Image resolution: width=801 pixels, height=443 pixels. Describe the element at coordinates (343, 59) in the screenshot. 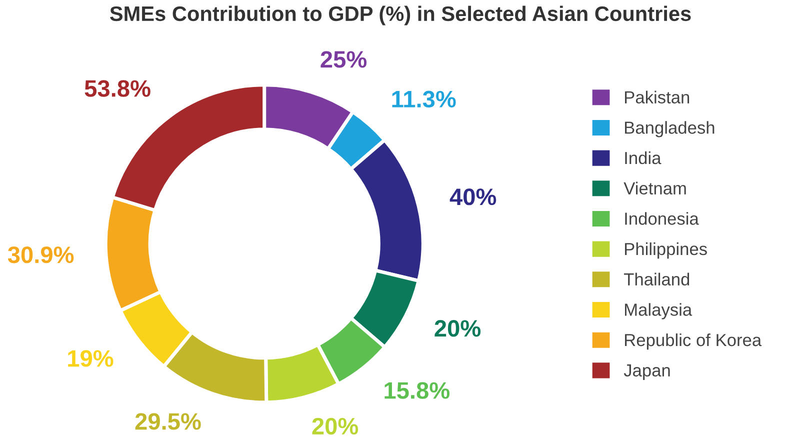

I see `data-label: 25%` at that location.